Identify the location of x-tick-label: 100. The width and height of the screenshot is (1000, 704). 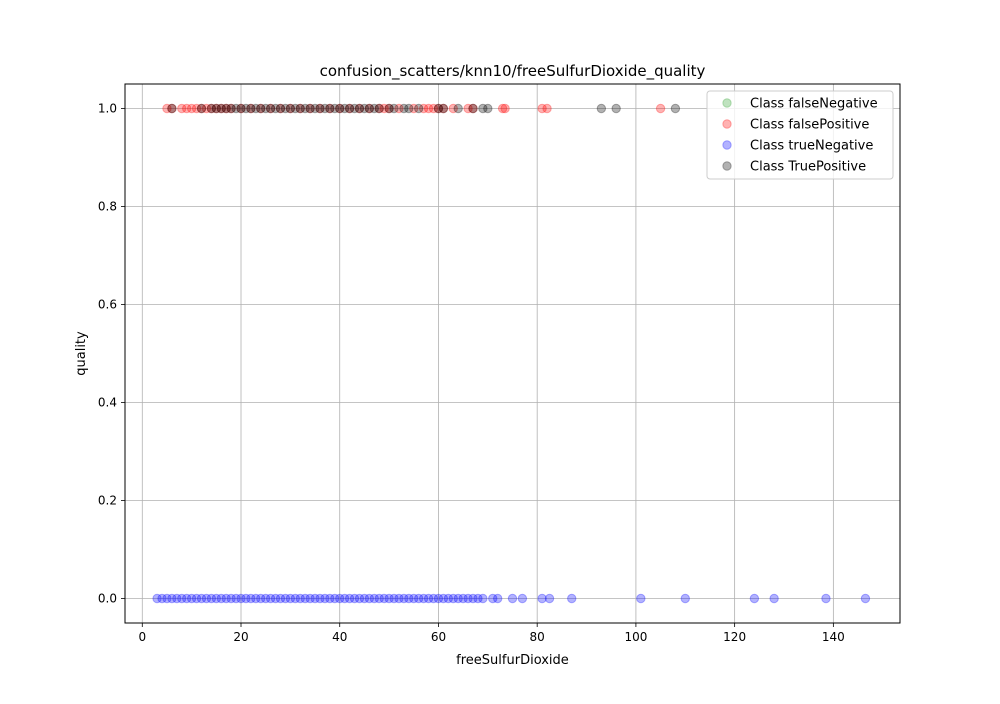
(635, 637).